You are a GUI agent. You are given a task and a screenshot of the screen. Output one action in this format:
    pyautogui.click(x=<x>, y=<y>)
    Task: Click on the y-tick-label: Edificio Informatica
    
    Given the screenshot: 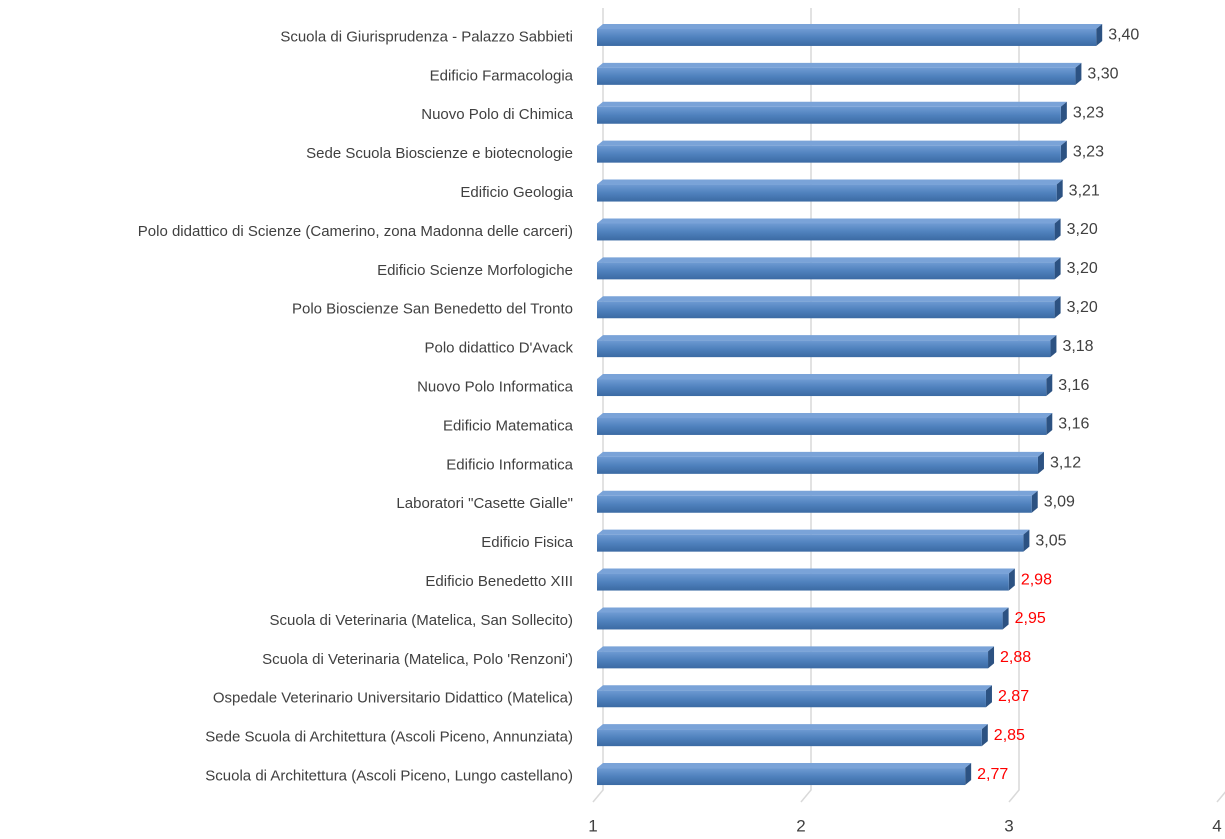 What is the action you would take?
    pyautogui.click(x=509, y=464)
    